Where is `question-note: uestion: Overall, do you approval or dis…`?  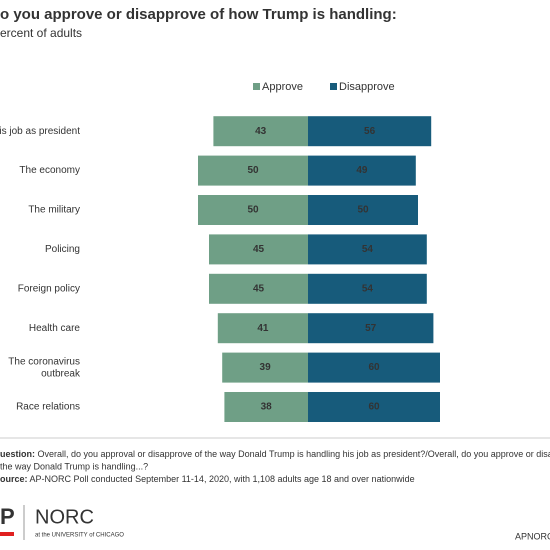
question-note: uestion: Overall, do you approval or dis… is located at coordinates (275, 454).